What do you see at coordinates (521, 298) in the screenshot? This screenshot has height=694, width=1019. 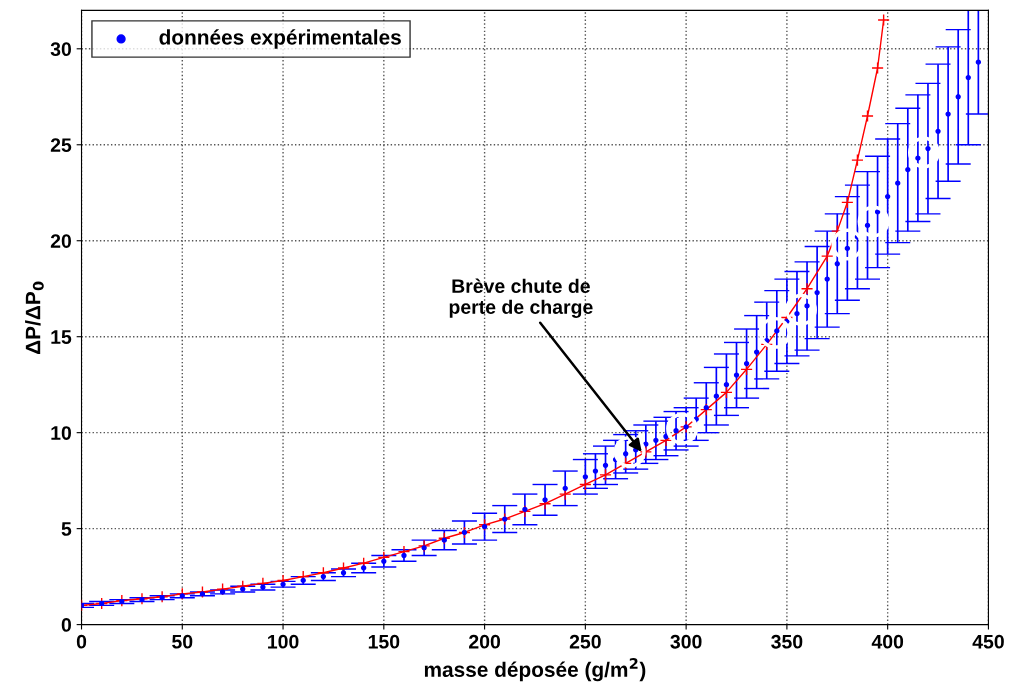 I see `annotation: Brève chute de perte de charge` at bounding box center [521, 298].